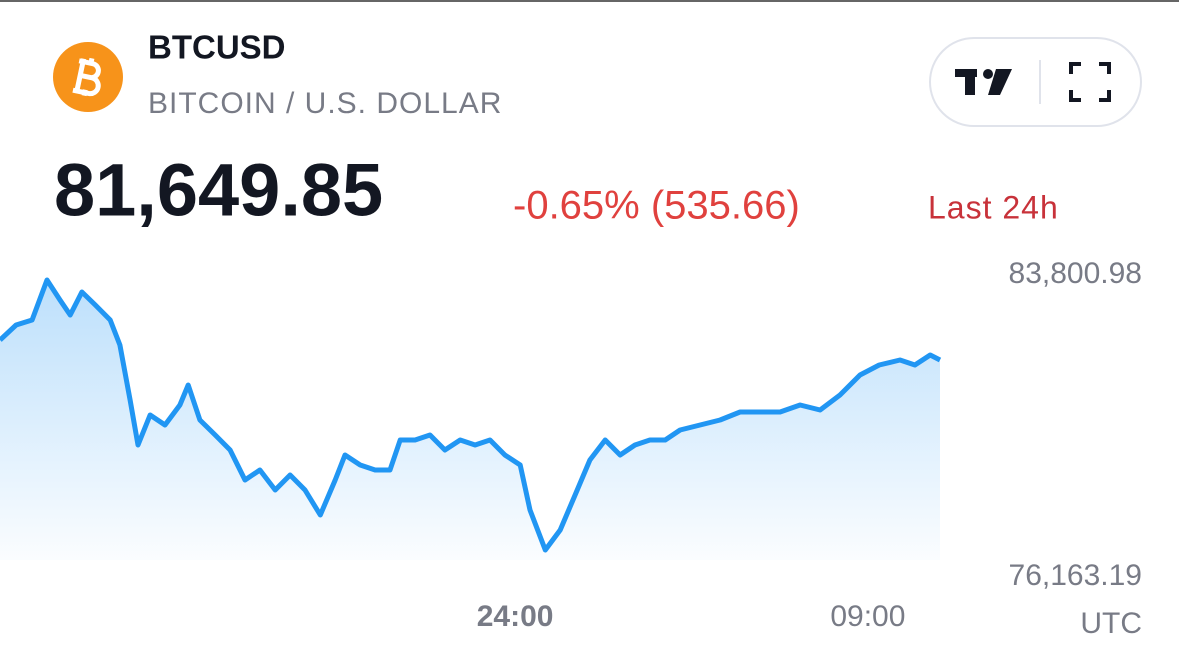  What do you see at coordinates (1111, 623) in the screenshot?
I see `x-axis-label: UTC` at bounding box center [1111, 623].